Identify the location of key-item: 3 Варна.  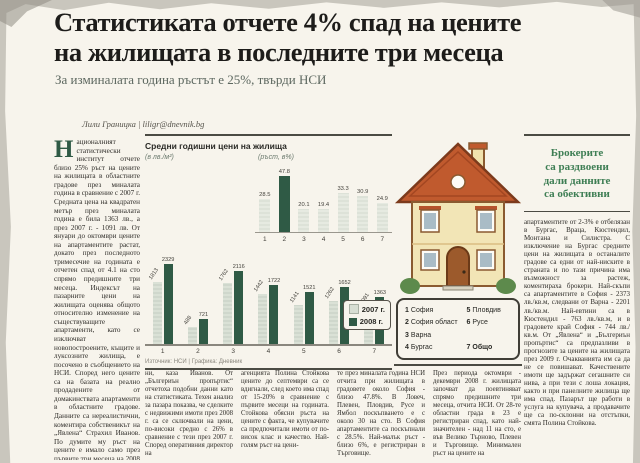
(418, 335).